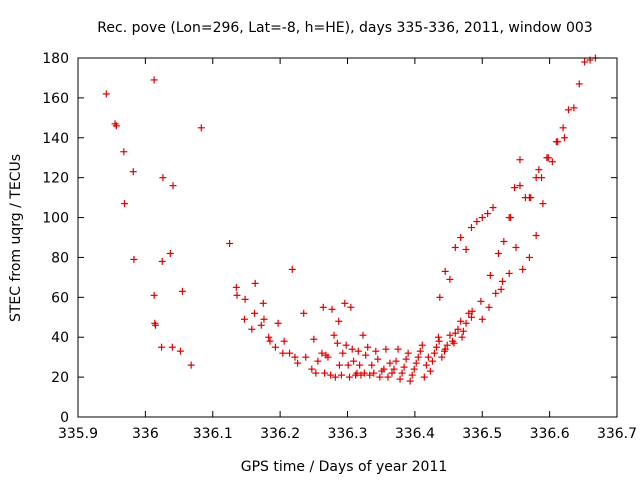  Describe the element at coordinates (60, 258) in the screenshot. I see `y-tick-label: 80` at that location.